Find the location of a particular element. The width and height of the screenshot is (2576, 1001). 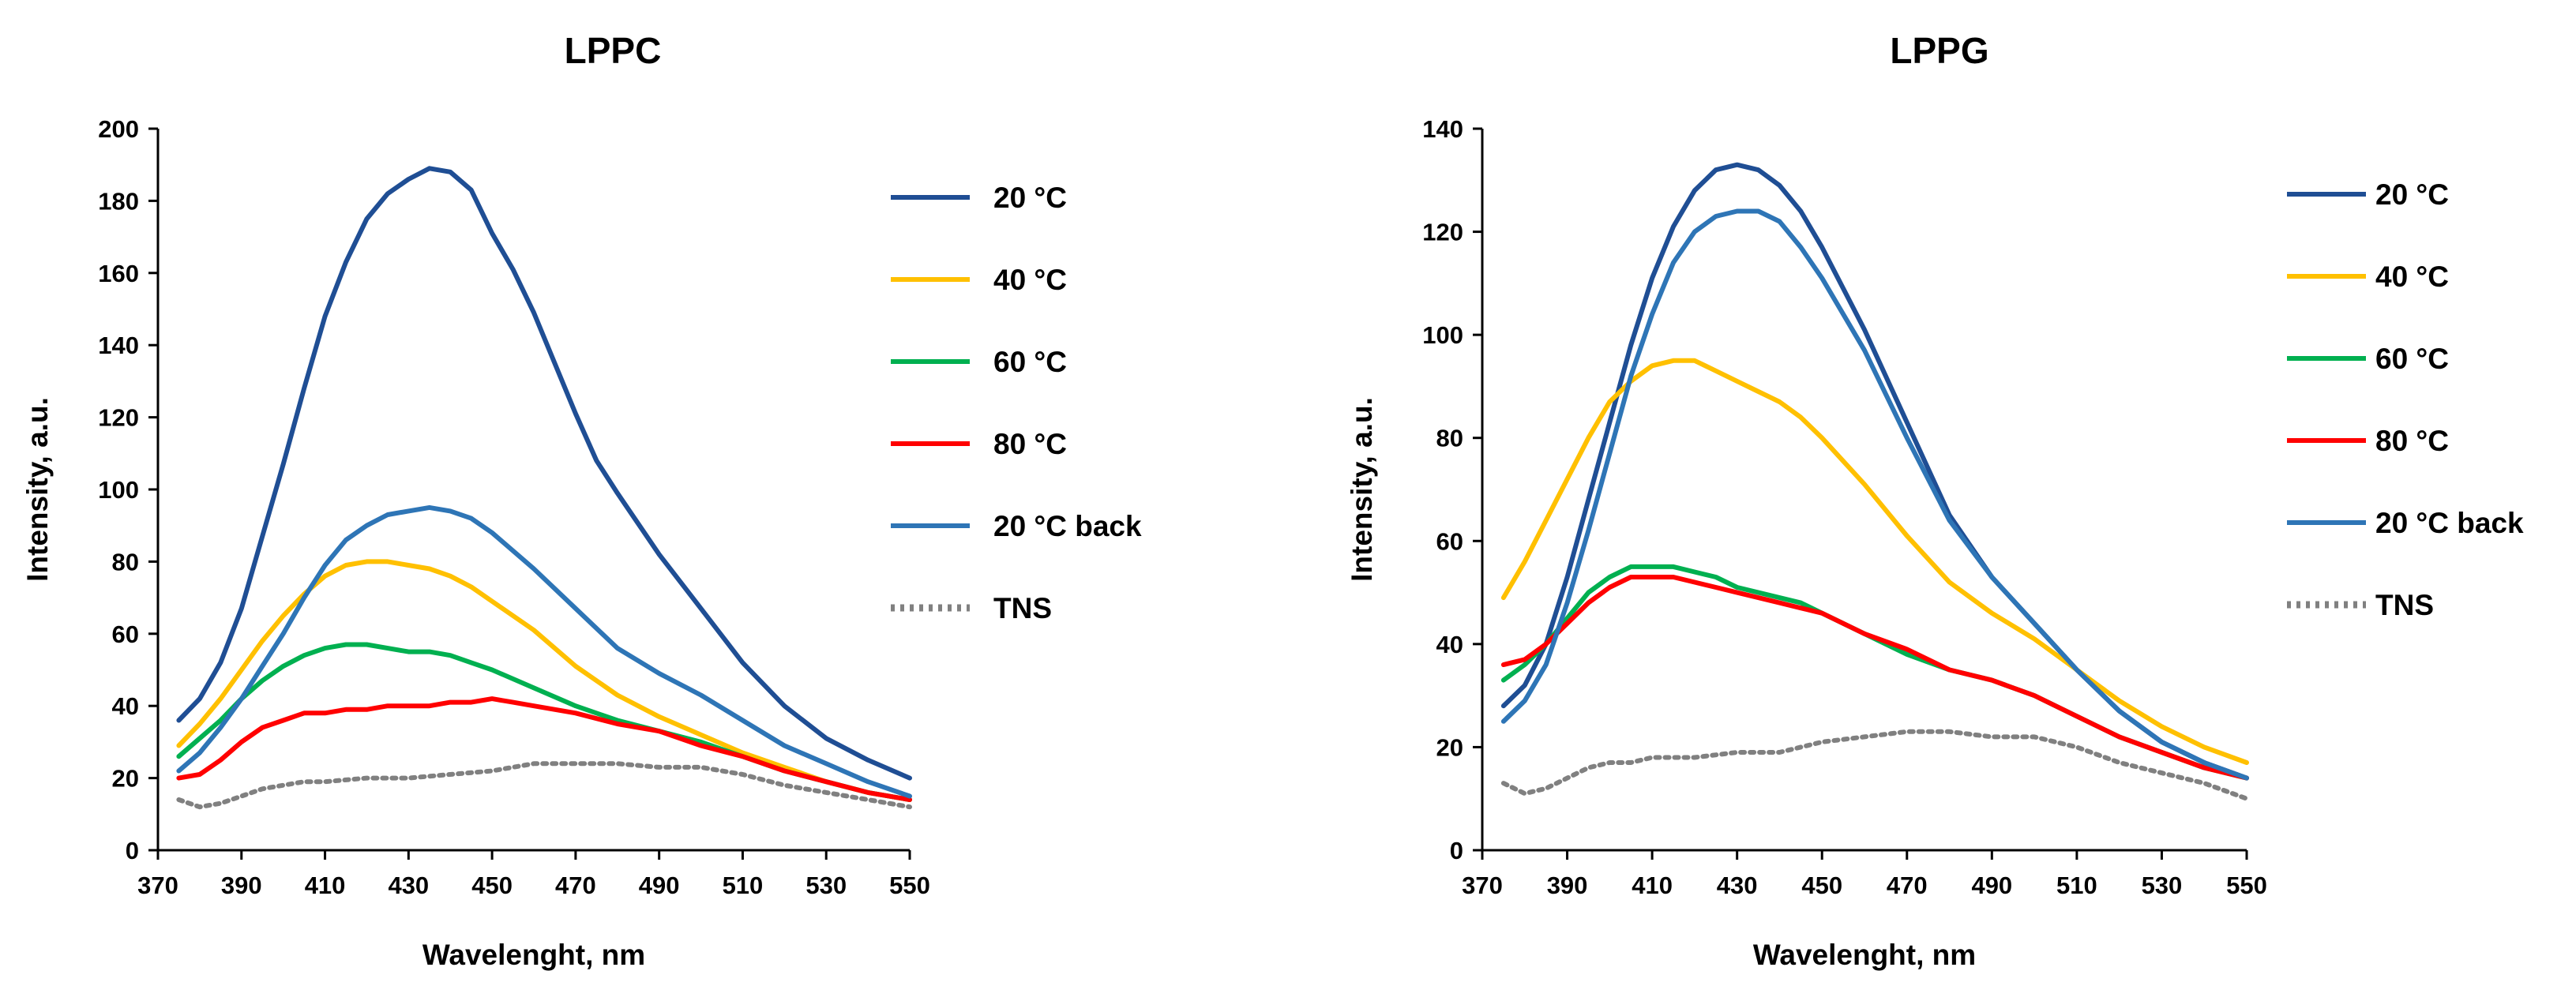

series-line-20-c-back is located at coordinates (544, 651).